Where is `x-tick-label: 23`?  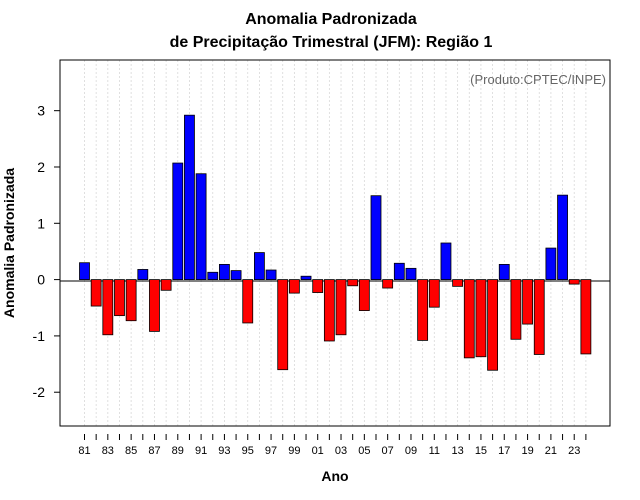 x-tick-label: 23 is located at coordinates (574, 451).